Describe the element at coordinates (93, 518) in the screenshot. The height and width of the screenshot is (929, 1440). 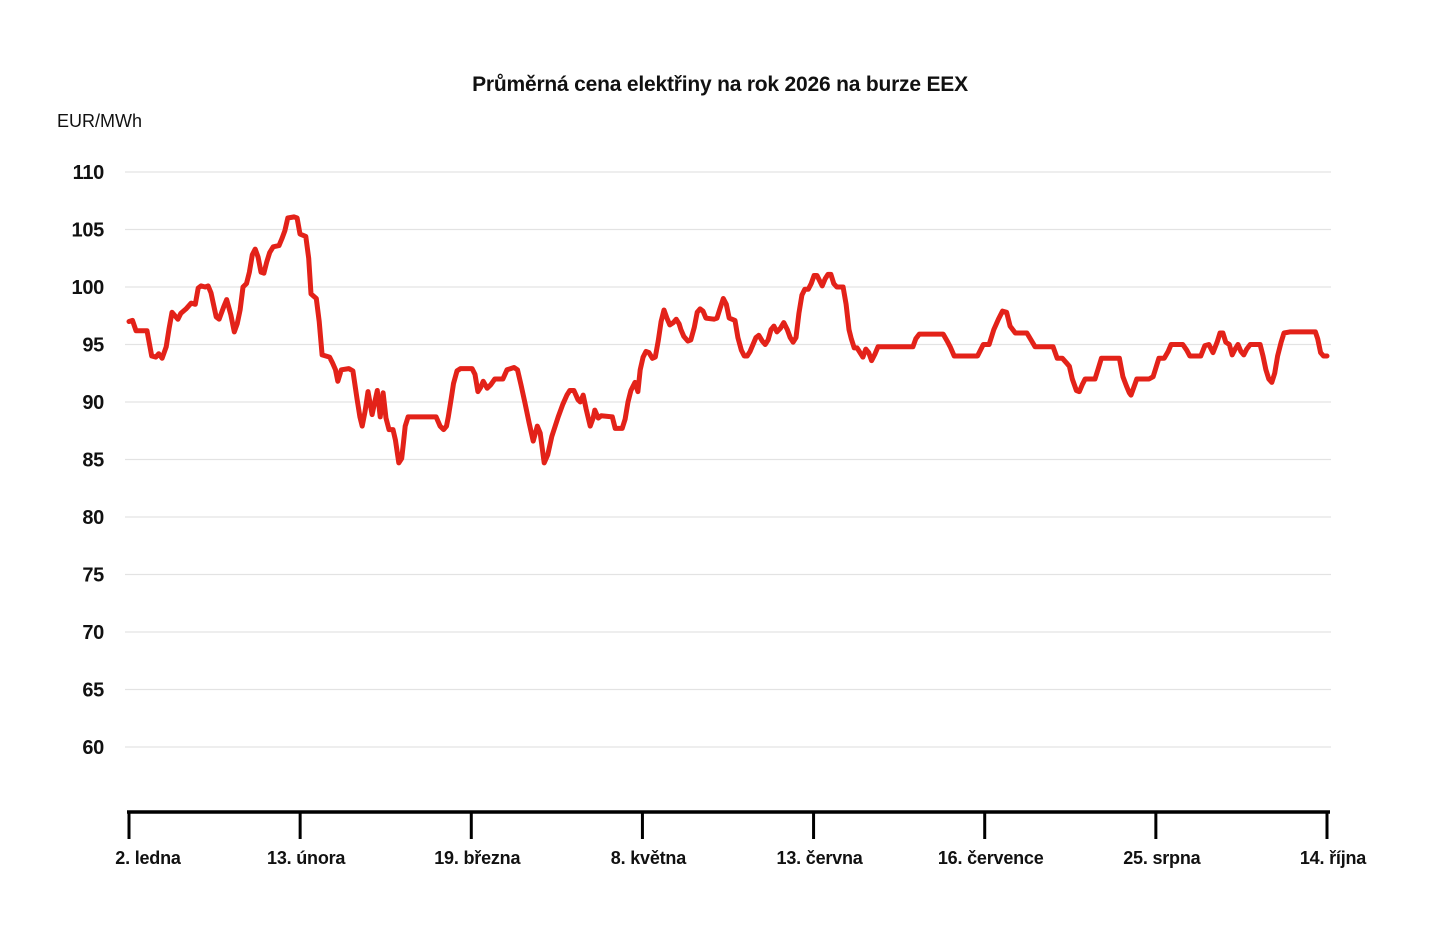
I see `y-tick-label-80: 80` at that location.